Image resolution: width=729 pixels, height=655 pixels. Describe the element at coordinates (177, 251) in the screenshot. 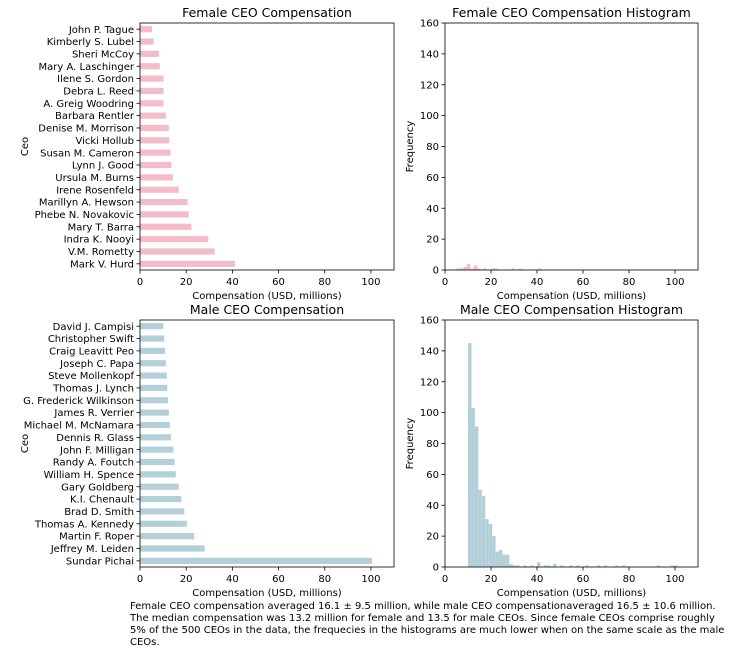

I see `bar-v-m-rometty` at that location.